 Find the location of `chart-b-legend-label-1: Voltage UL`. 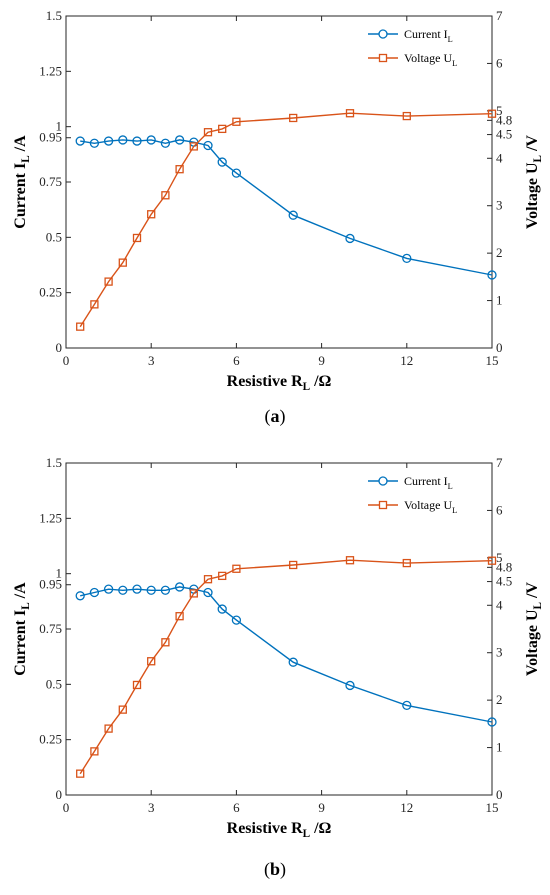

chart-b-legend-label-1: Voltage UL is located at coordinates (430, 506).